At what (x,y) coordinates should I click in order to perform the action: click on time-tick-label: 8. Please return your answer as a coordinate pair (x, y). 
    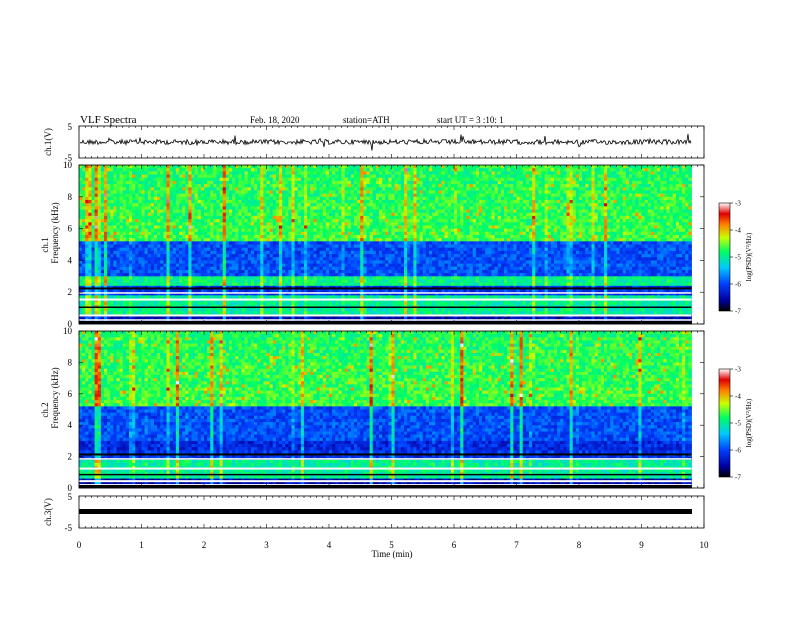
    Looking at the image, I should click on (579, 545).